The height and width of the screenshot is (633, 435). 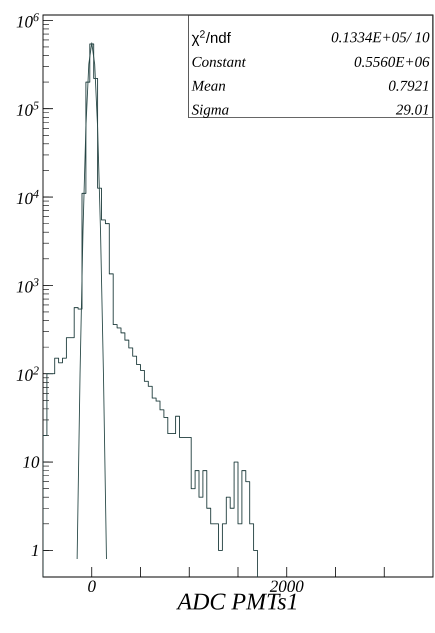 I want to click on x-tick-label: 0, so click(x=92, y=586).